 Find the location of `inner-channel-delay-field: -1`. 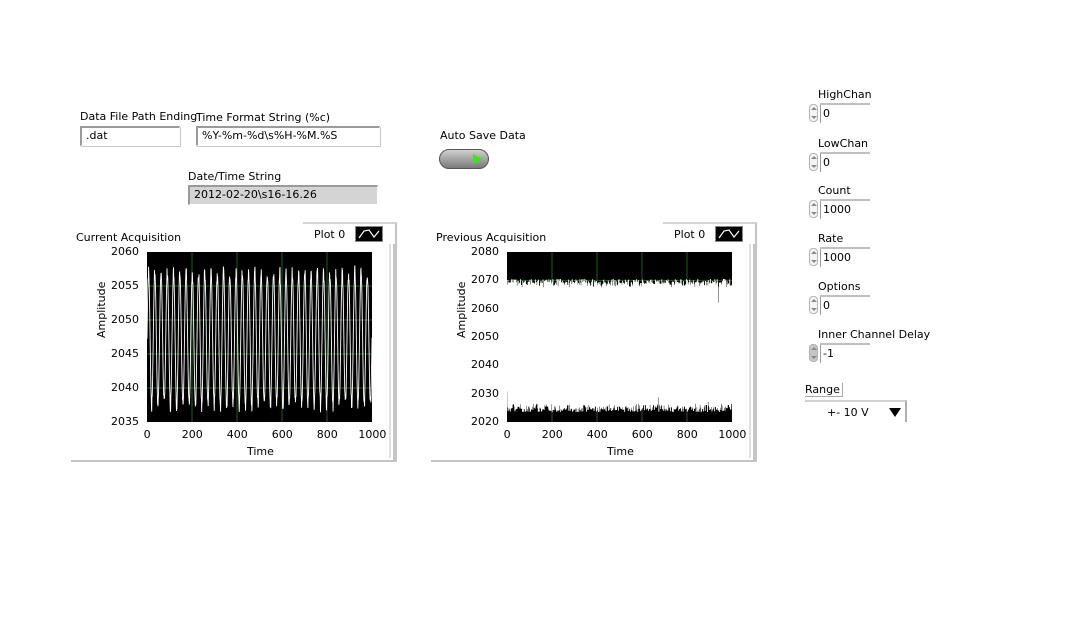

inner-channel-delay-field: -1 is located at coordinates (845, 353).